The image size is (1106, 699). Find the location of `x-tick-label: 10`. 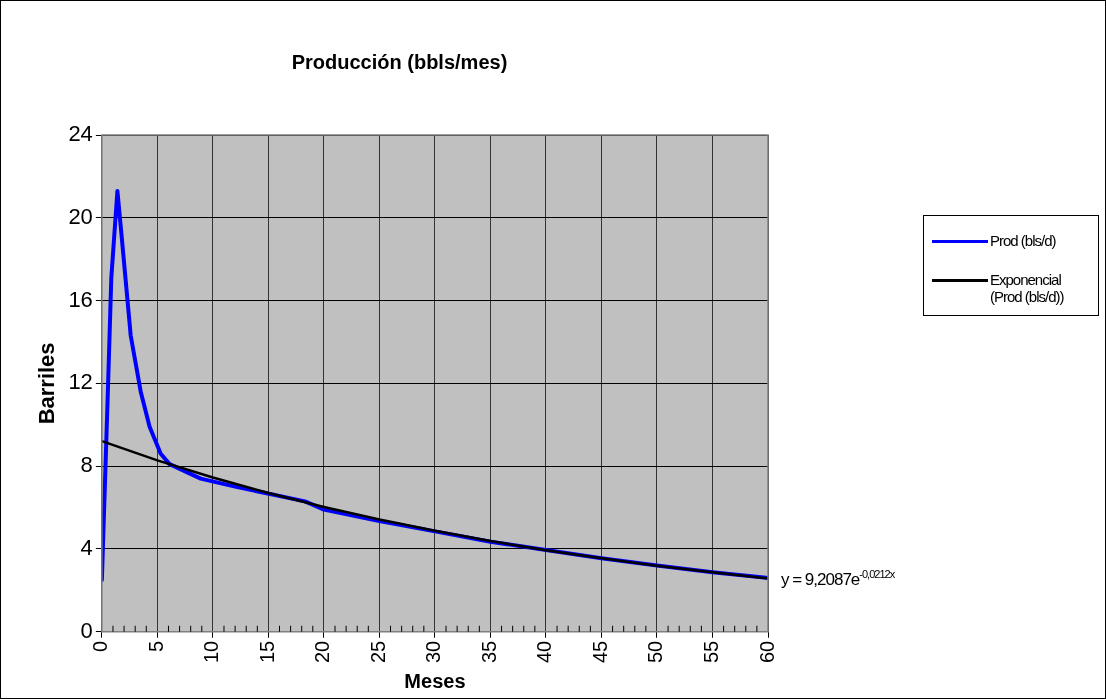

x-tick-label: 10 is located at coordinates (211, 651).